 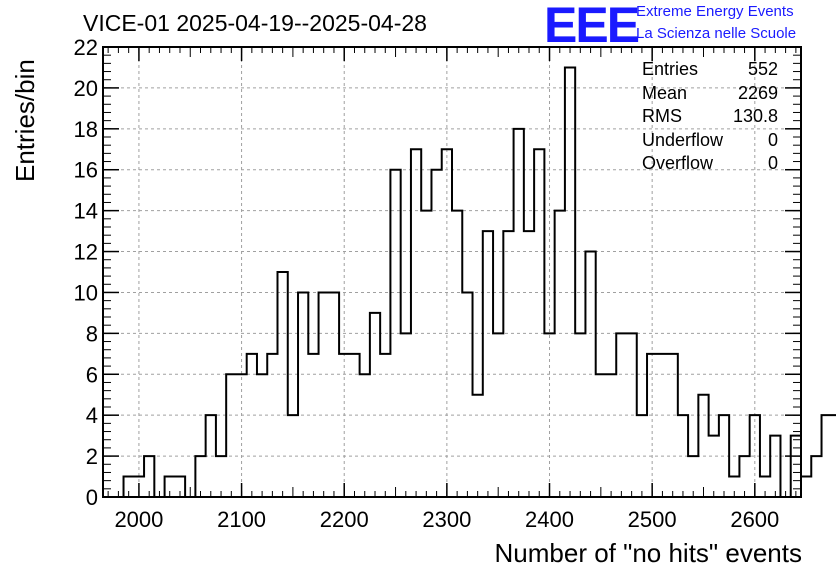 What do you see at coordinates (648, 553) in the screenshot?
I see `x-axis-label: Number of "no hits" events` at bounding box center [648, 553].